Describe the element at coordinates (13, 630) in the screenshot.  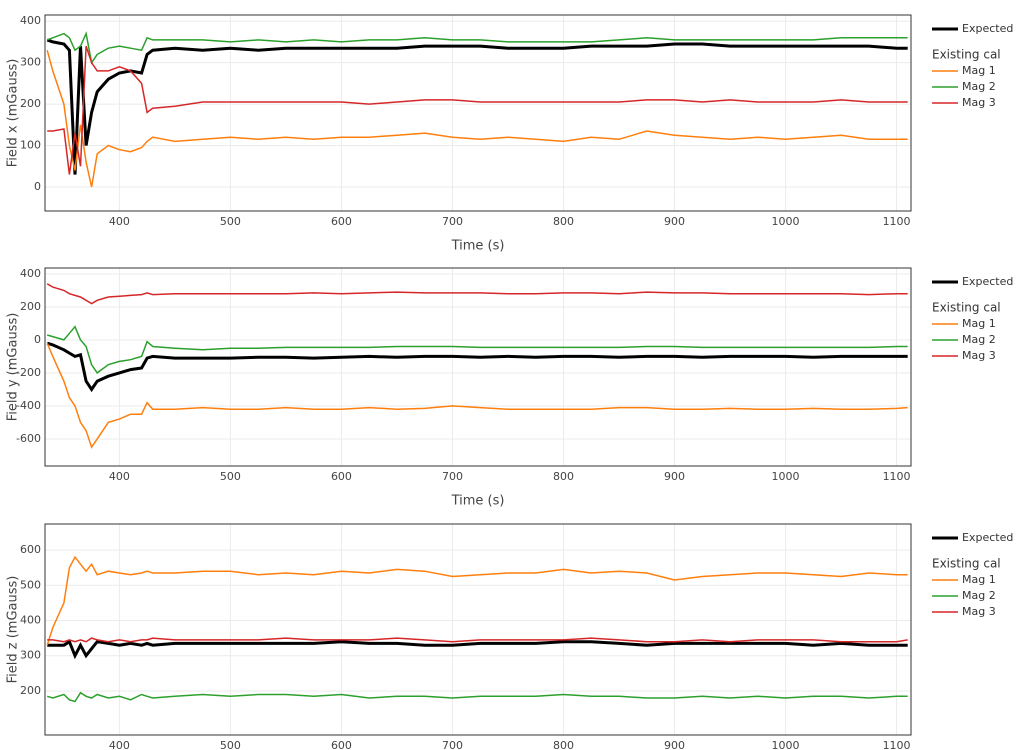
I see `y-axis-title: Field z (mGauss)` at that location.